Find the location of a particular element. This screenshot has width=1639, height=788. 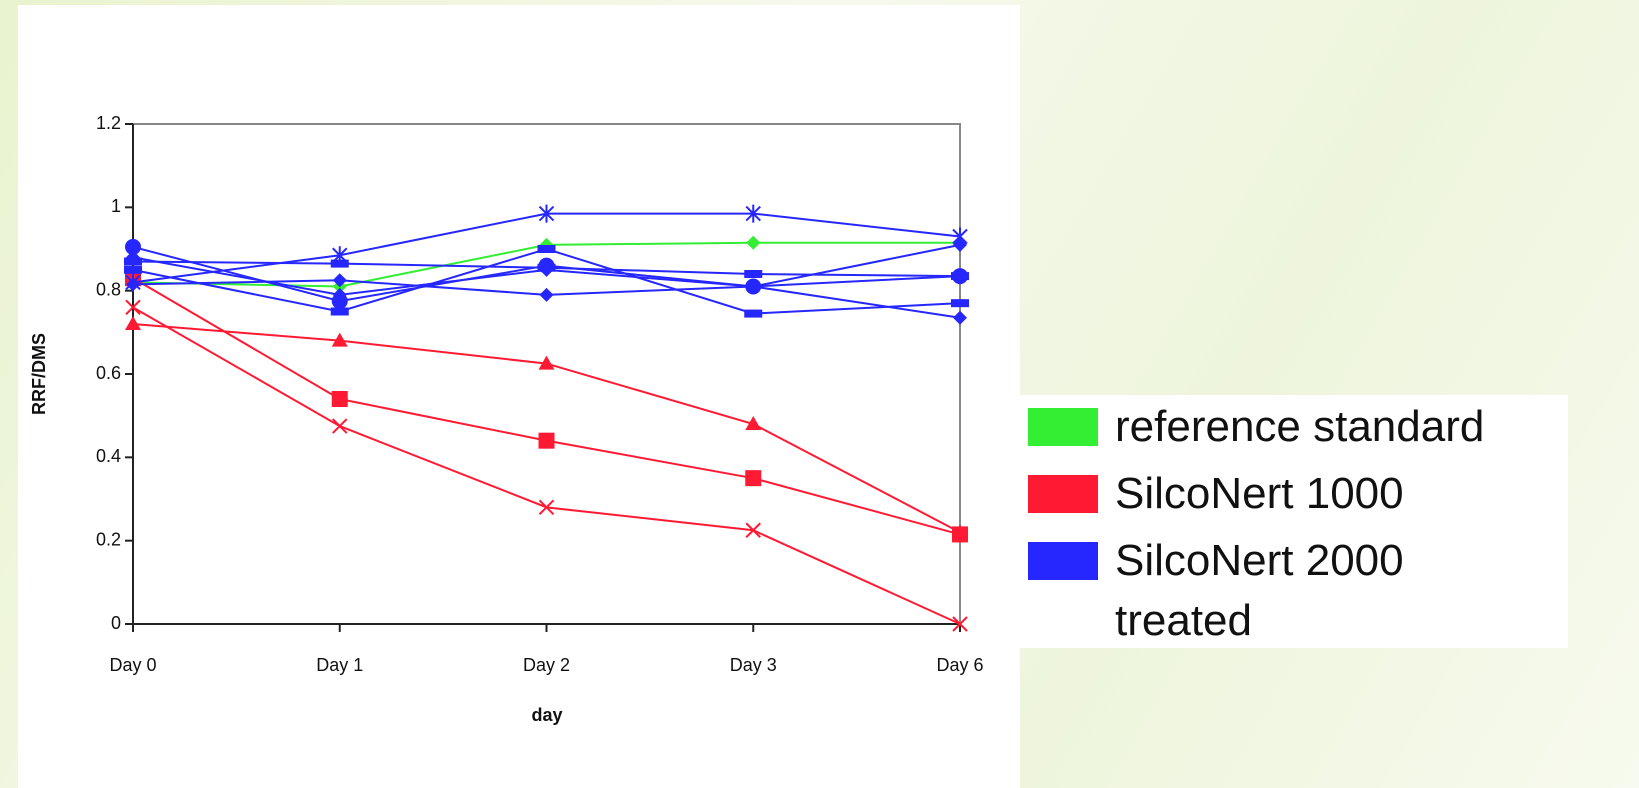

y-tick-label: 1.2 is located at coordinates (108, 123).